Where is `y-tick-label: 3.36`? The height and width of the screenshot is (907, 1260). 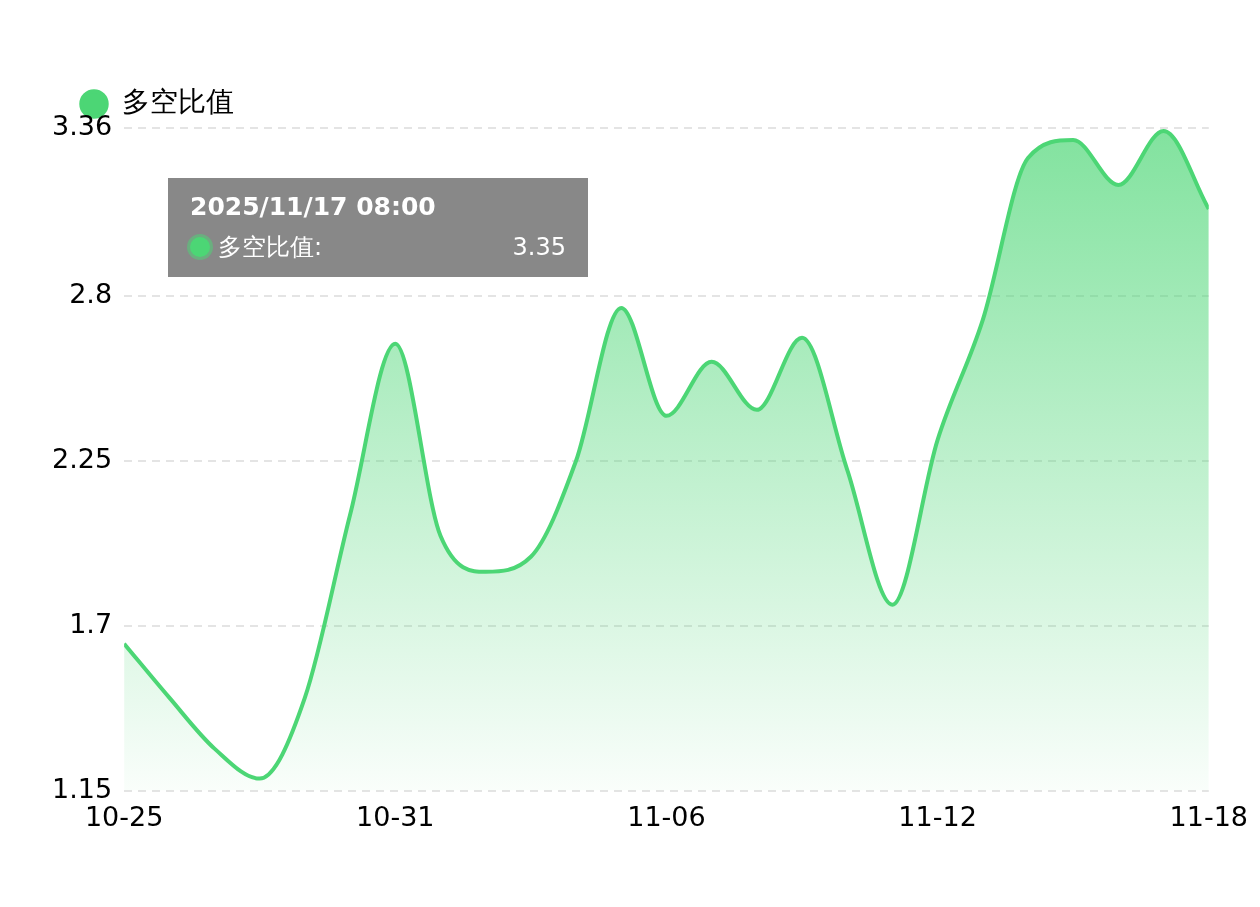
y-tick-label: 3.36 is located at coordinates (82, 126).